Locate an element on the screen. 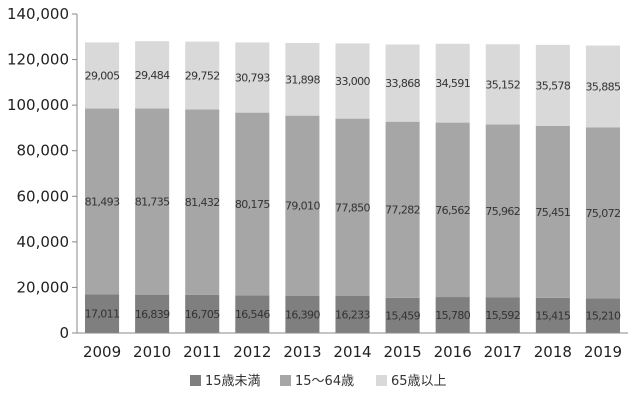 Image resolution: width=640 pixels, height=403 pixels. legend-label-2: 65歳以上 is located at coordinates (419, 381).